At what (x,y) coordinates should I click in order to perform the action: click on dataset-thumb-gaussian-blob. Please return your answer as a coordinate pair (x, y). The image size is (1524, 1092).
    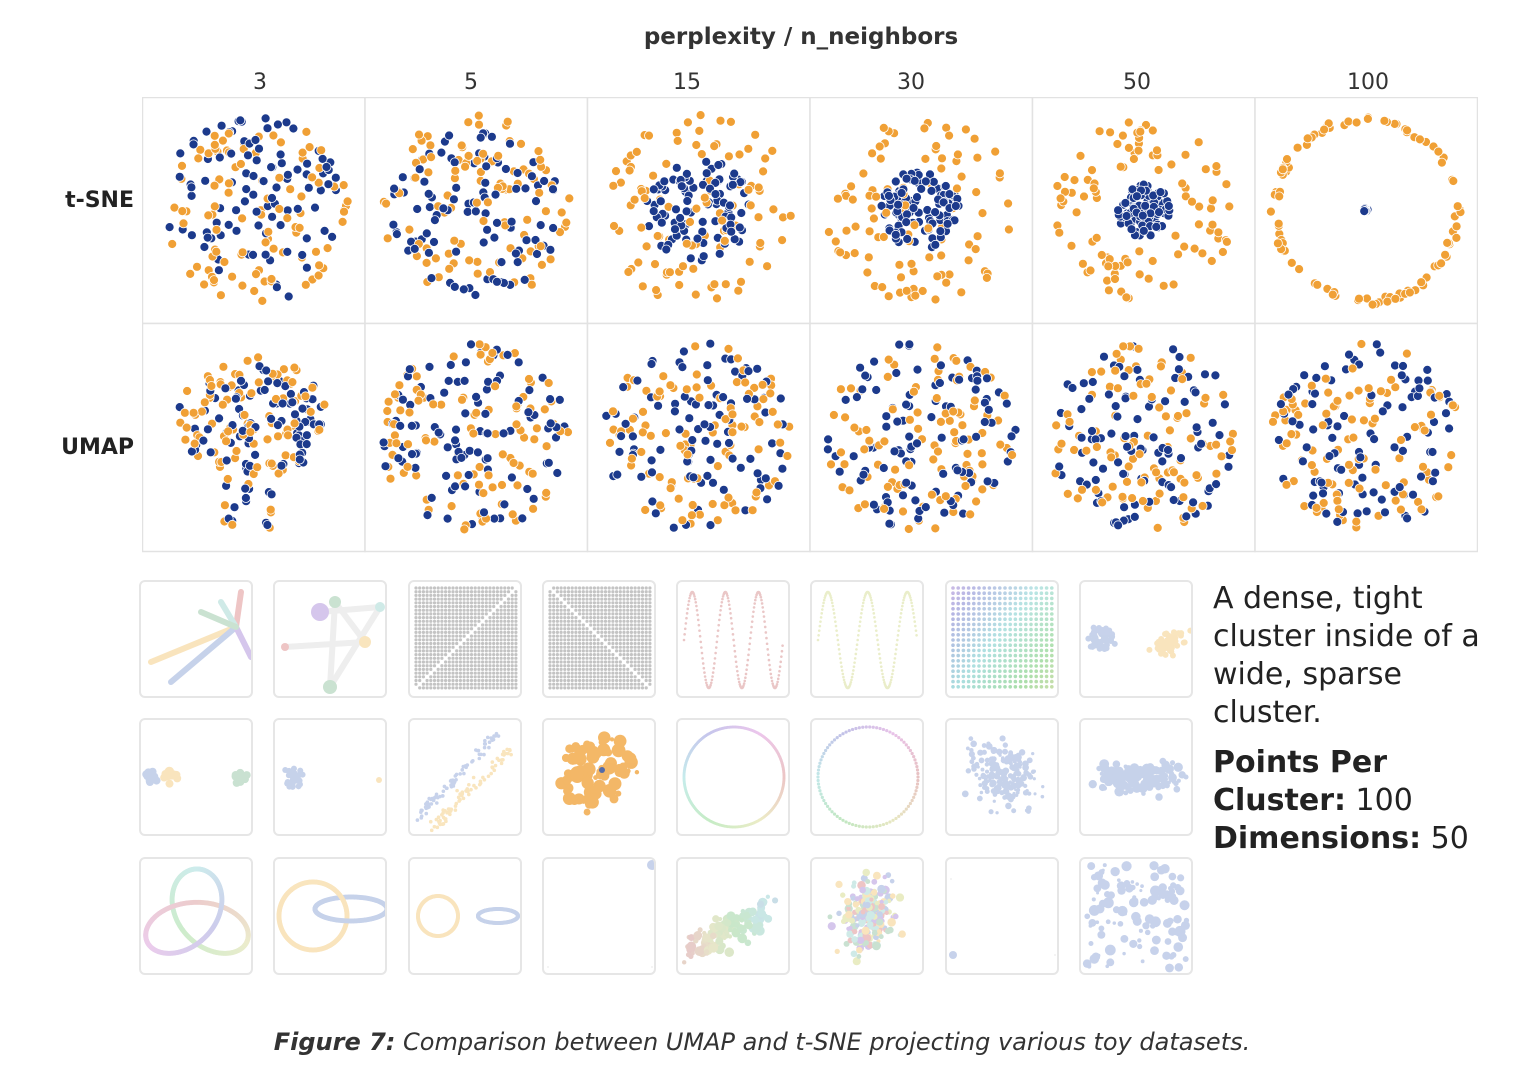
    Looking at the image, I should click on (1002, 777).